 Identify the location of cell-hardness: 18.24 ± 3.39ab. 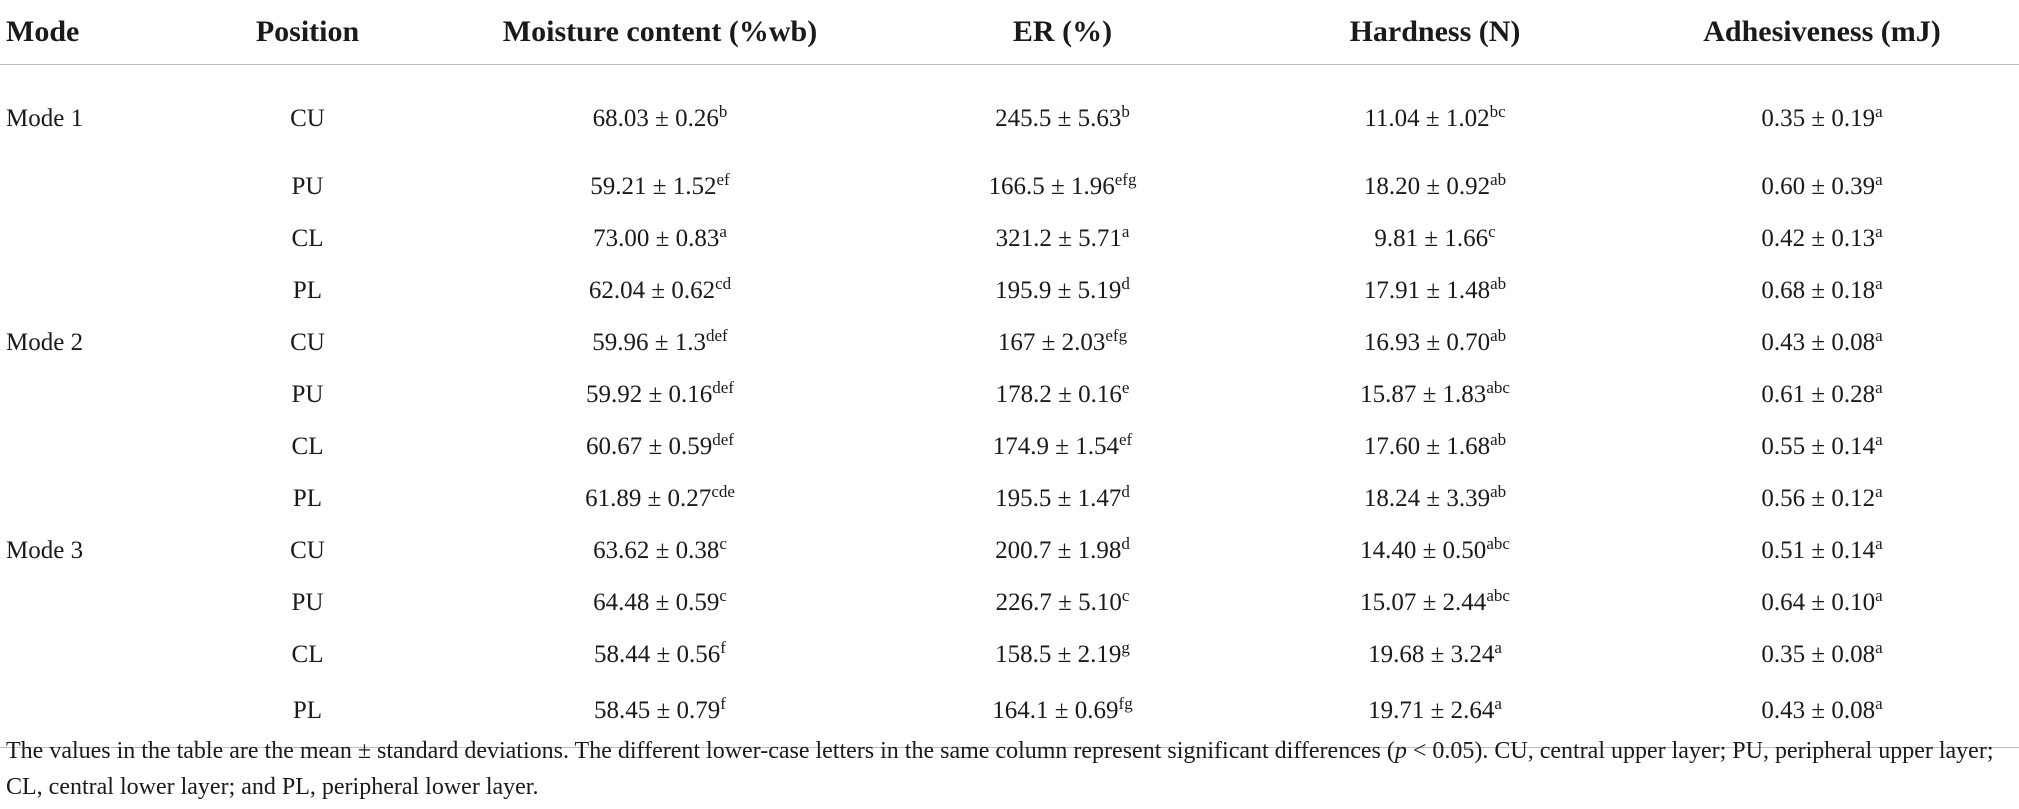
(1435, 499).